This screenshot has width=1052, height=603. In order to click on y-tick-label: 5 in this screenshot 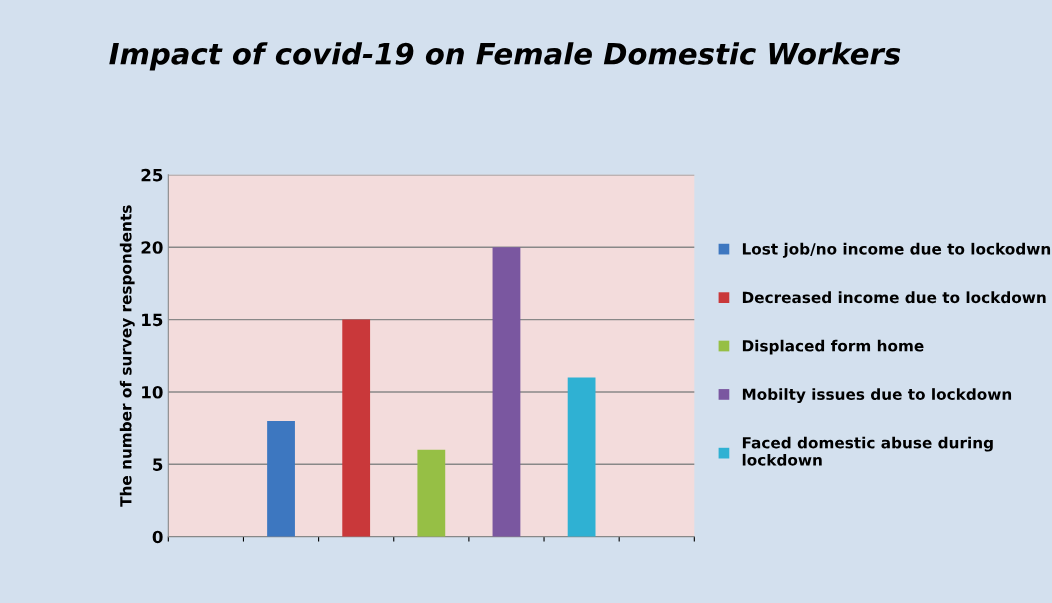, I will do `click(158, 464)`.